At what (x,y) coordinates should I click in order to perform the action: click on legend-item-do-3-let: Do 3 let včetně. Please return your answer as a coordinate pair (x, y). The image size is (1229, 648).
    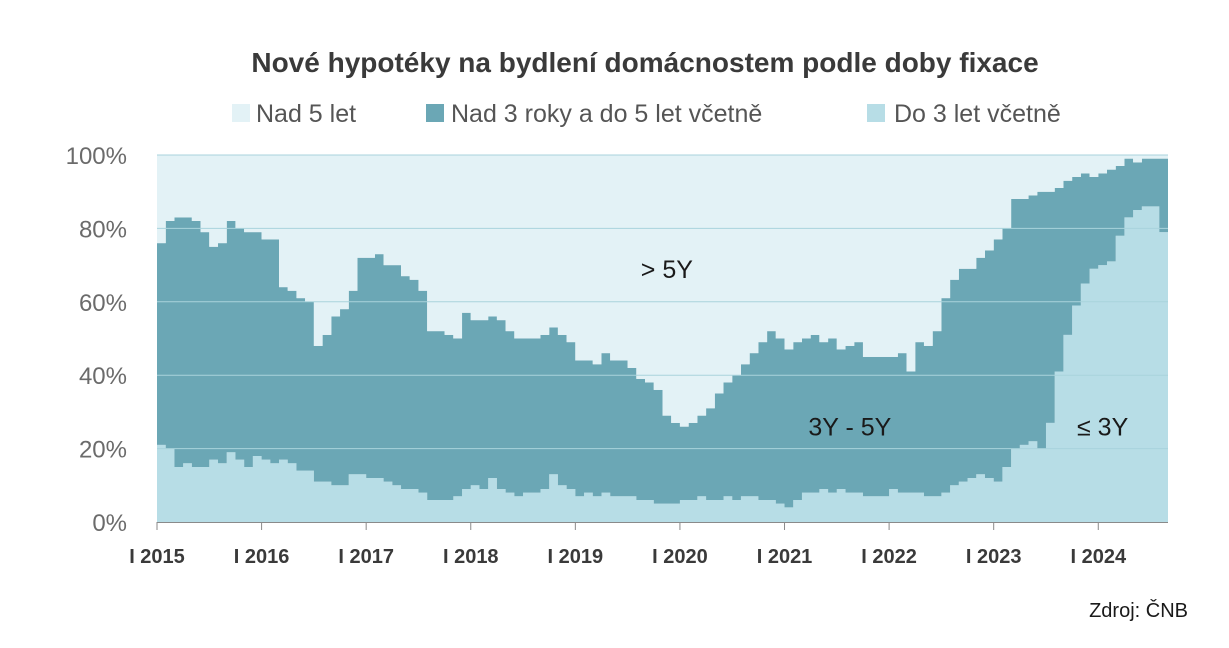
    Looking at the image, I should click on (964, 114).